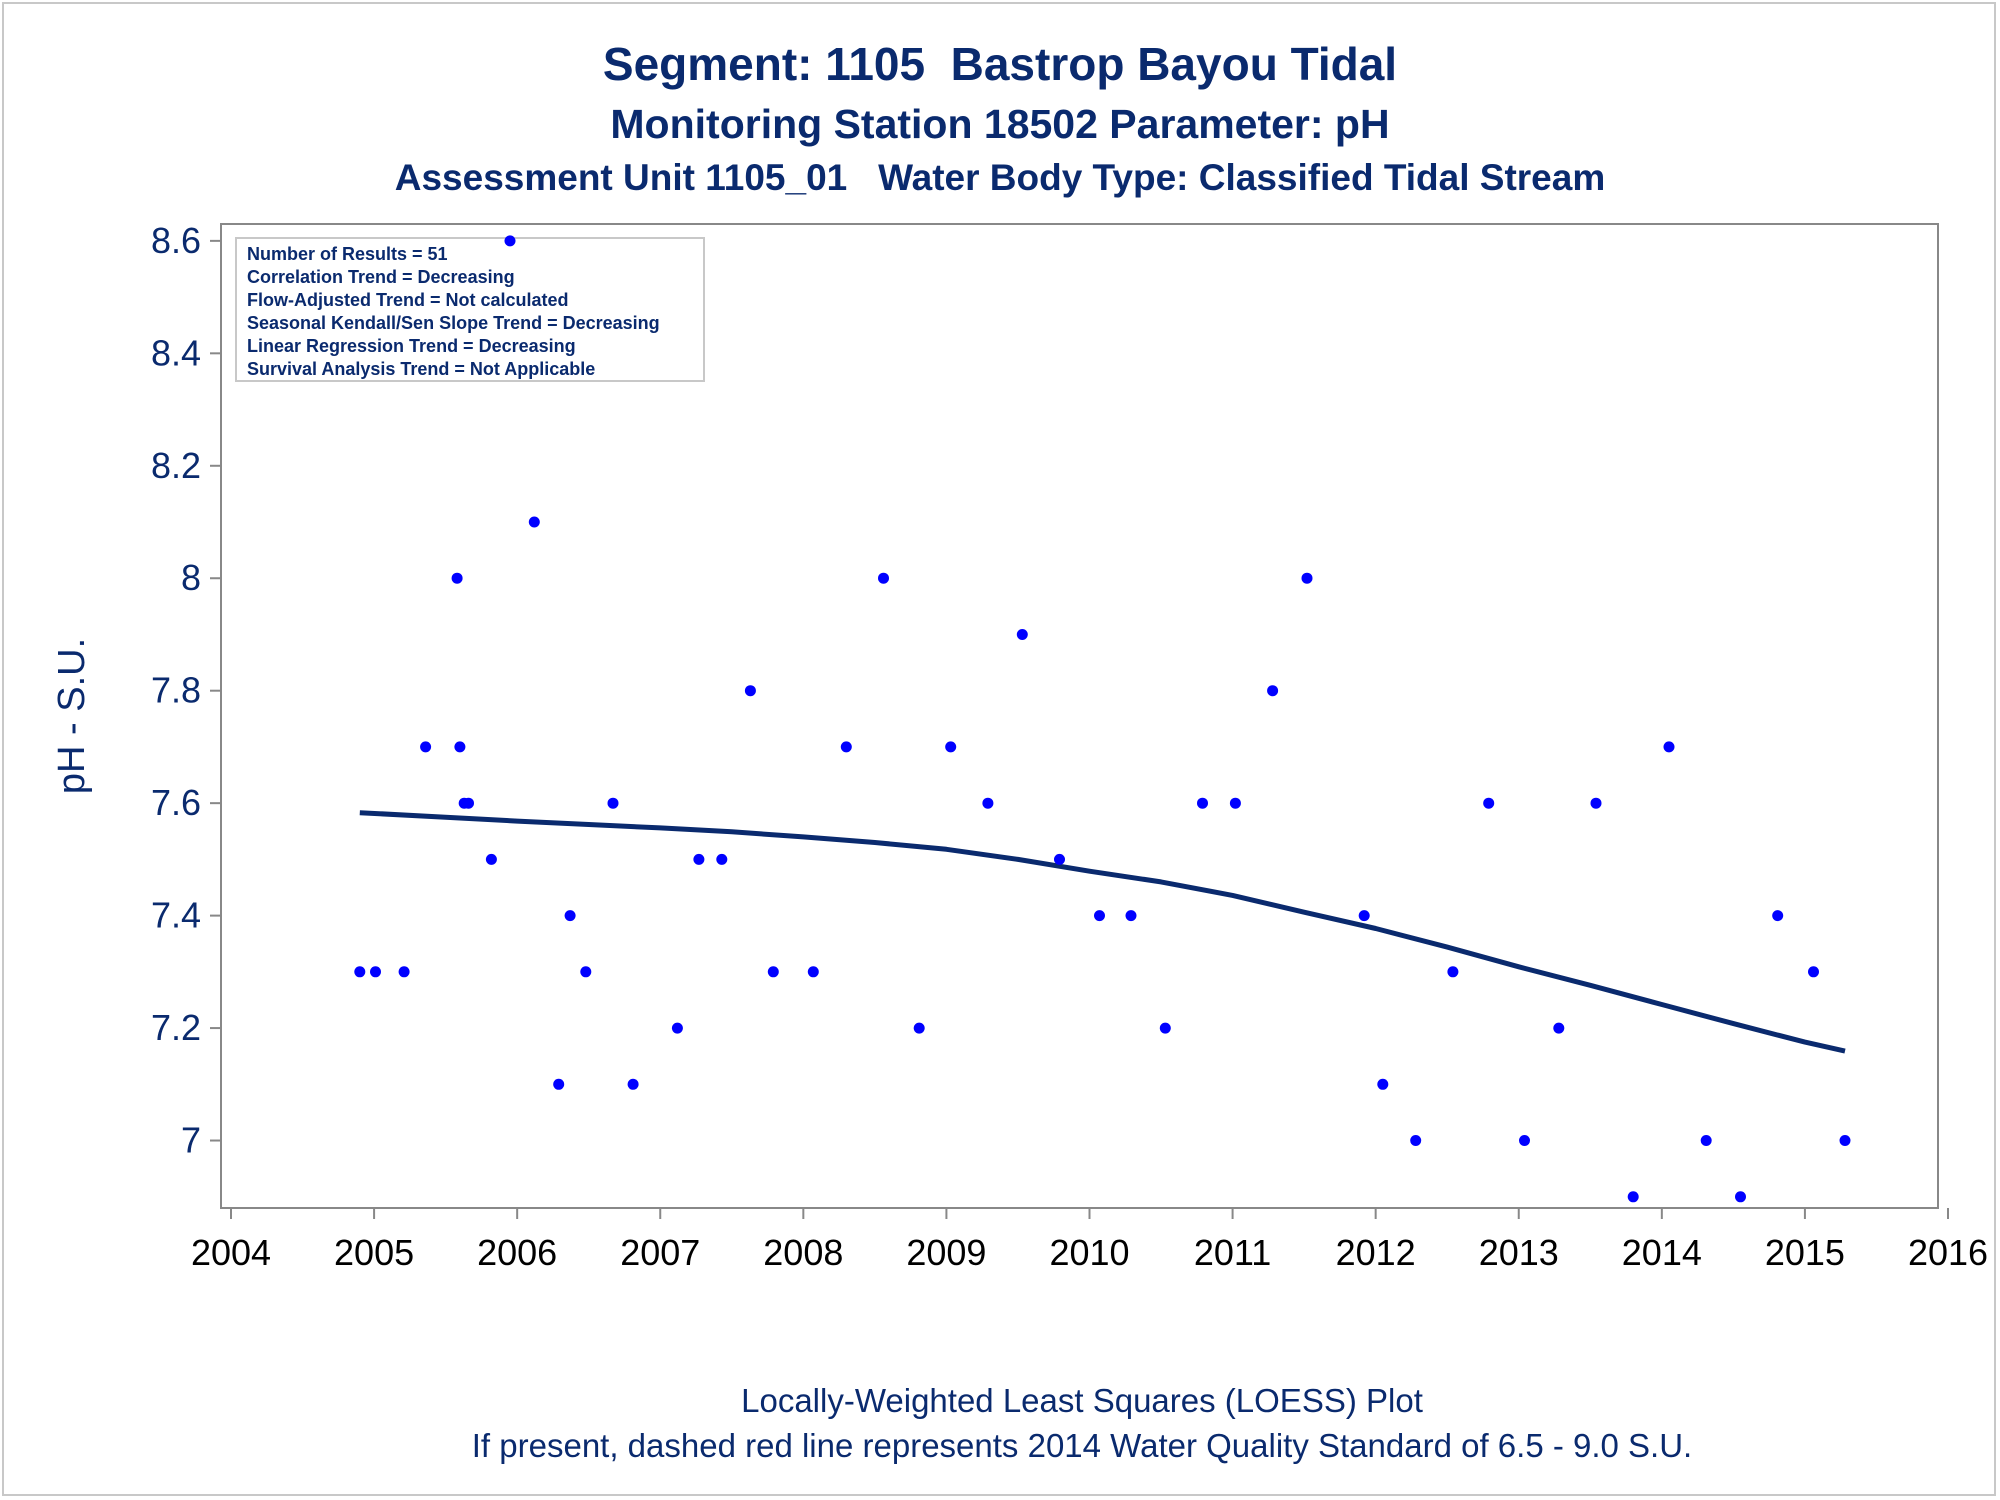  Describe the element at coordinates (1089, 1252) in the screenshot. I see `x-tick-label: 2010` at that location.